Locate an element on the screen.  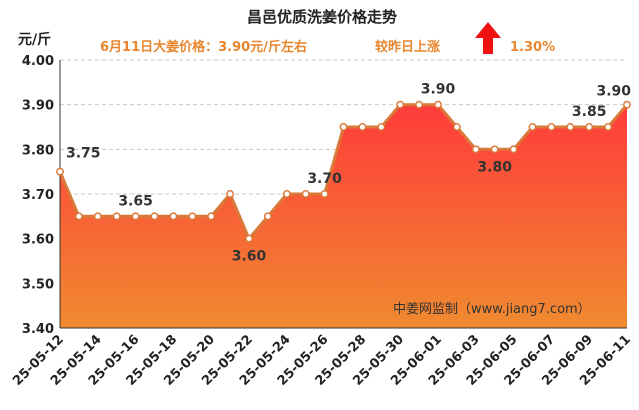
y-tick-label: 4.00 is located at coordinates (38, 61).